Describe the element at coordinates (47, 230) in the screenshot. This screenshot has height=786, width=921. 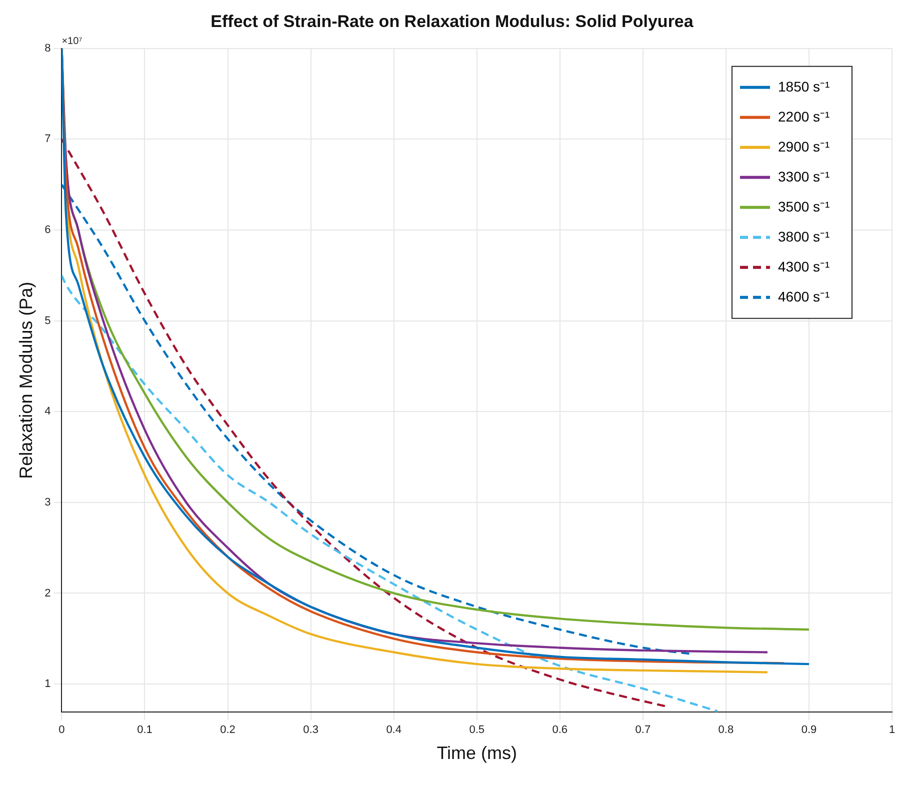
I see `y-tick-label: 6` at that location.